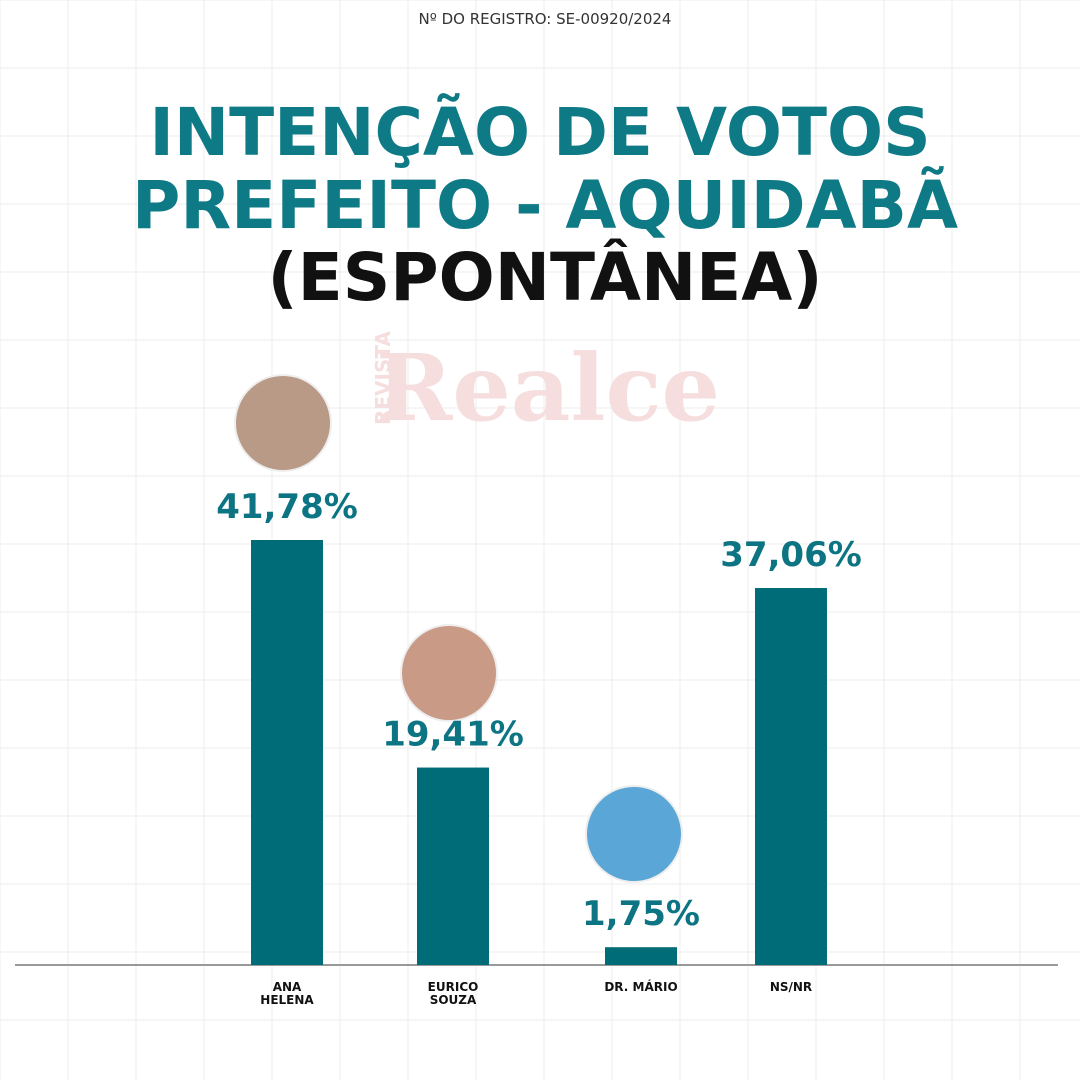 This screenshot has width=1080, height=1080. What do you see at coordinates (791, 987) in the screenshot?
I see `x-tick-label: NS/NR` at bounding box center [791, 987].